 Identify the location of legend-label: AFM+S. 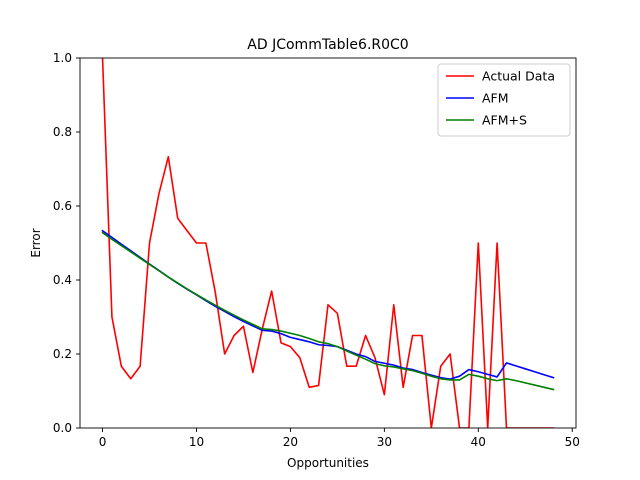
(504, 120).